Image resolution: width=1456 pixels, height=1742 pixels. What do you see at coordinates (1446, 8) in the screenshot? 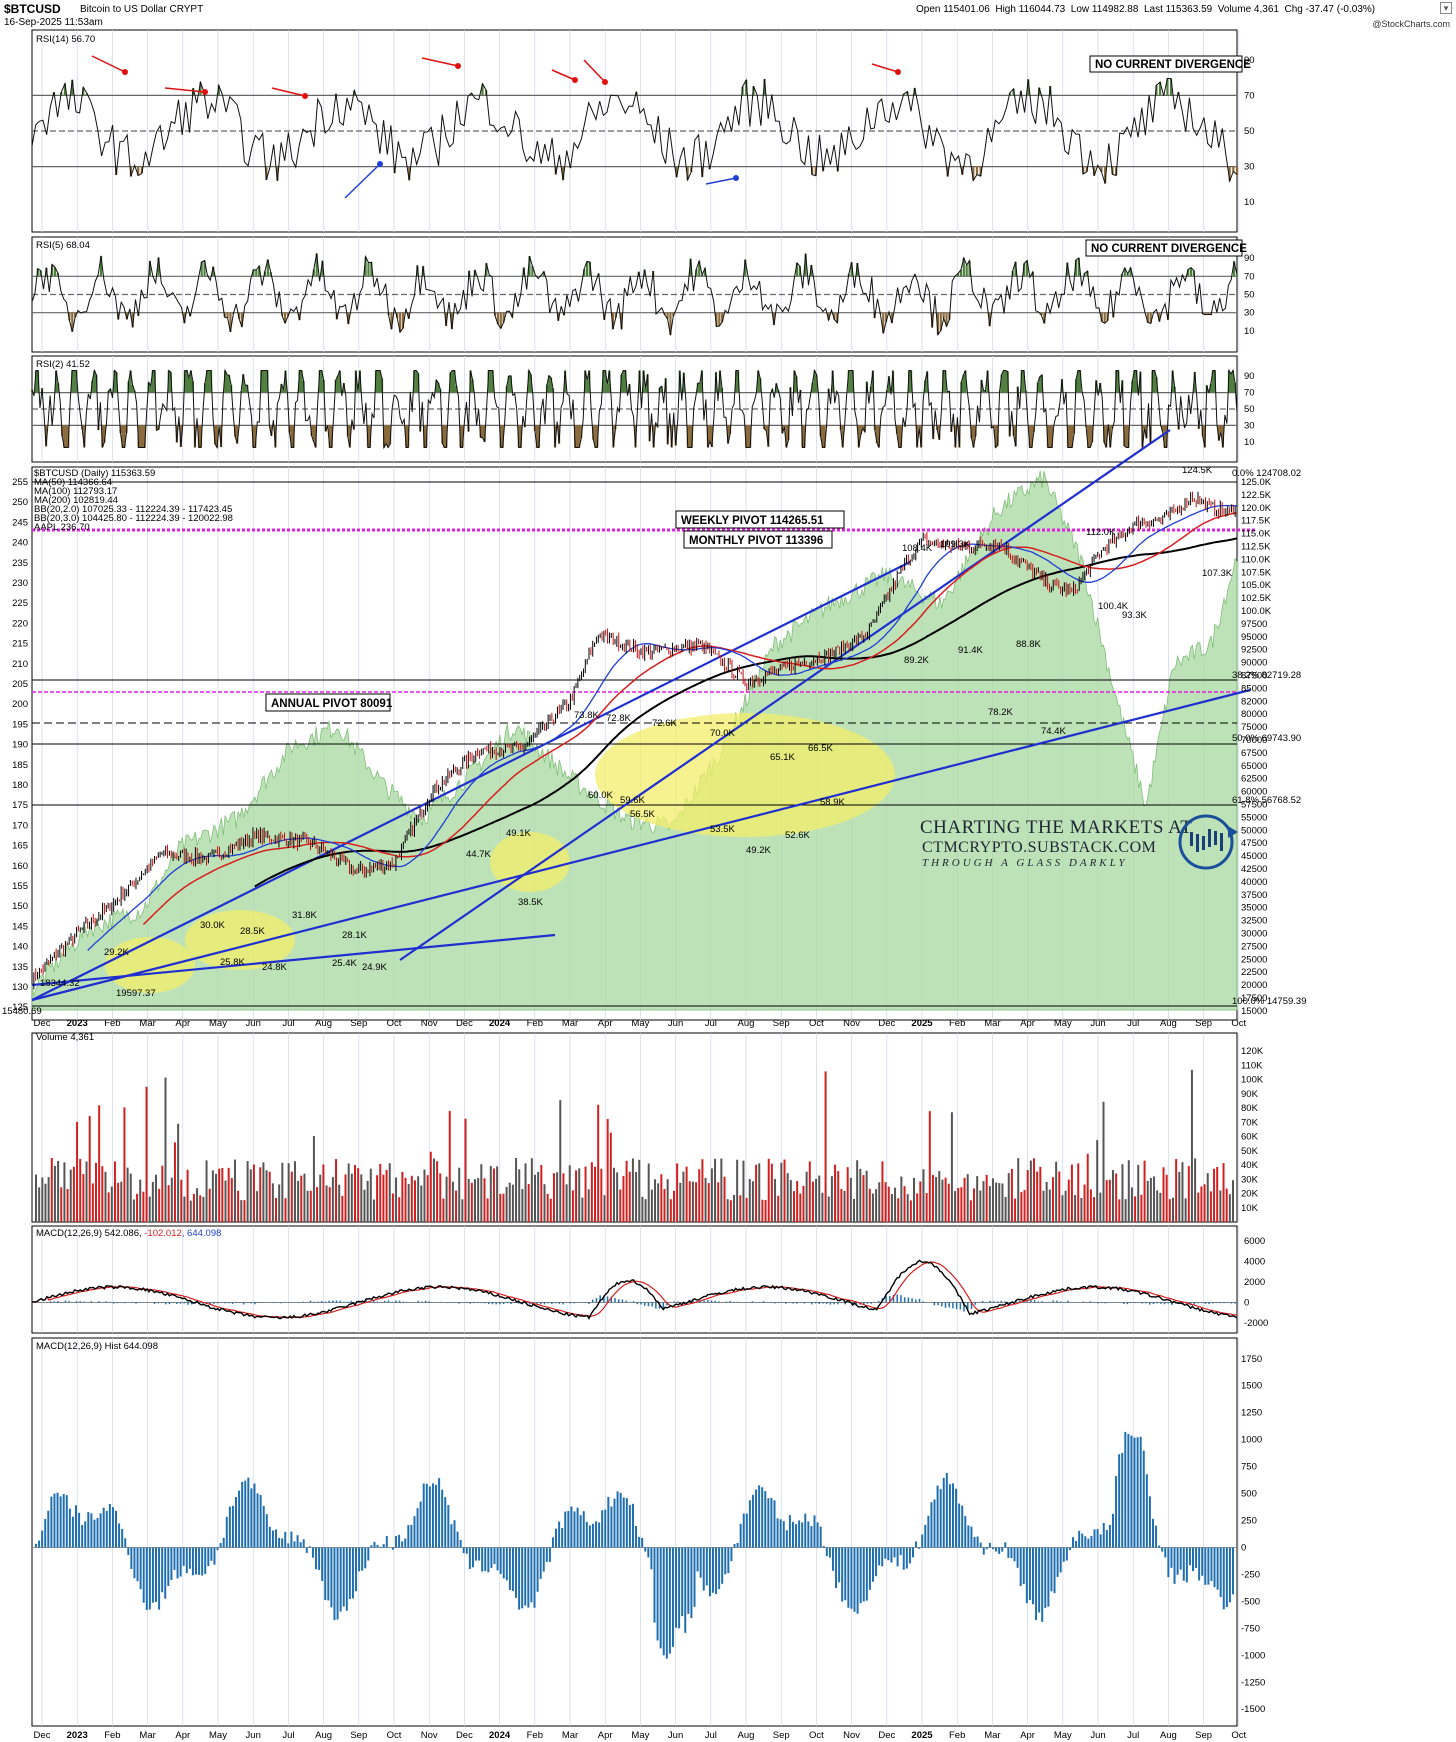
I see `close-icon: ▾` at bounding box center [1446, 8].